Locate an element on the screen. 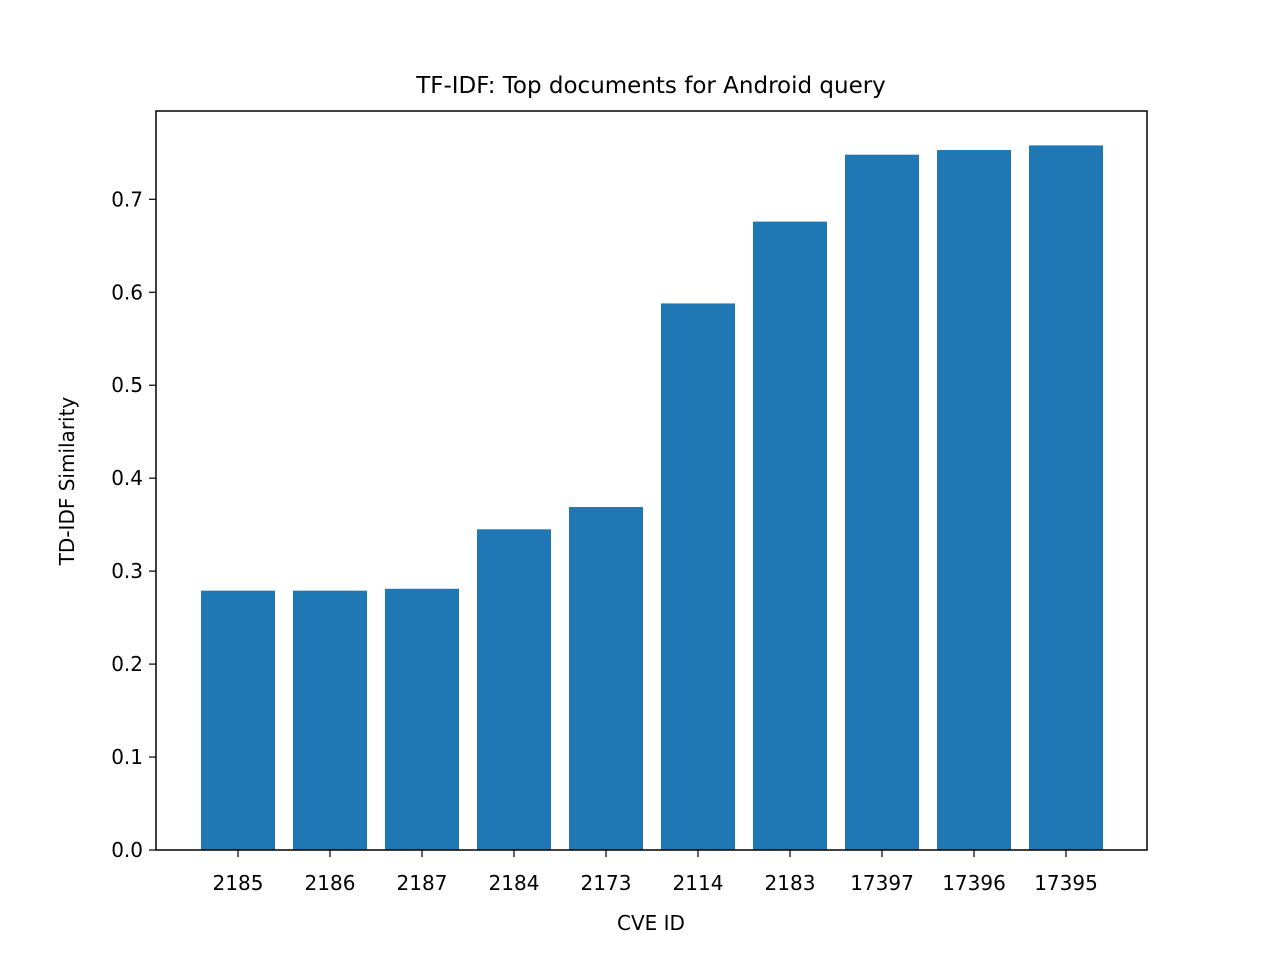 The height and width of the screenshot is (956, 1268). x-tick-label: 2185 is located at coordinates (238, 883).